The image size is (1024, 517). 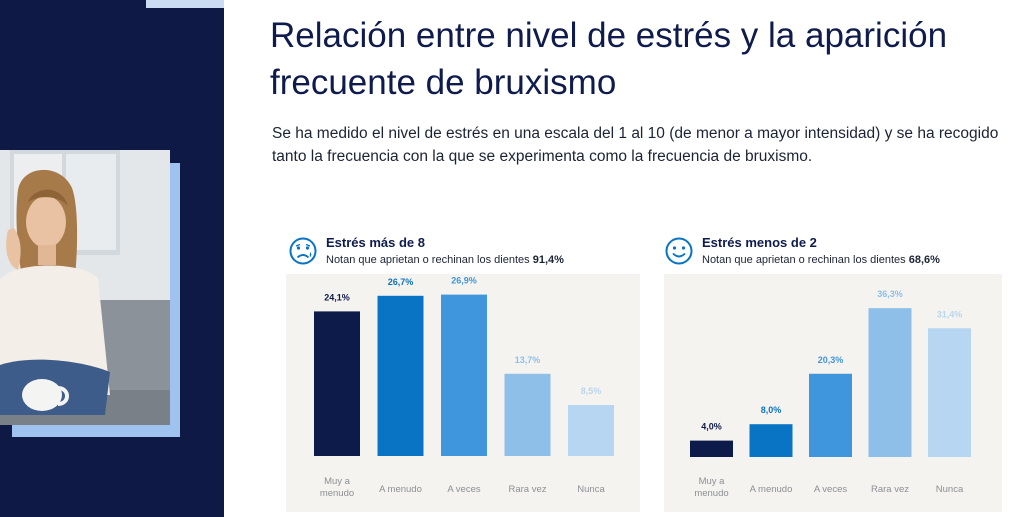 What do you see at coordinates (548, 260) in the screenshot?
I see `subtitle-value: 91,4%` at bounding box center [548, 260].